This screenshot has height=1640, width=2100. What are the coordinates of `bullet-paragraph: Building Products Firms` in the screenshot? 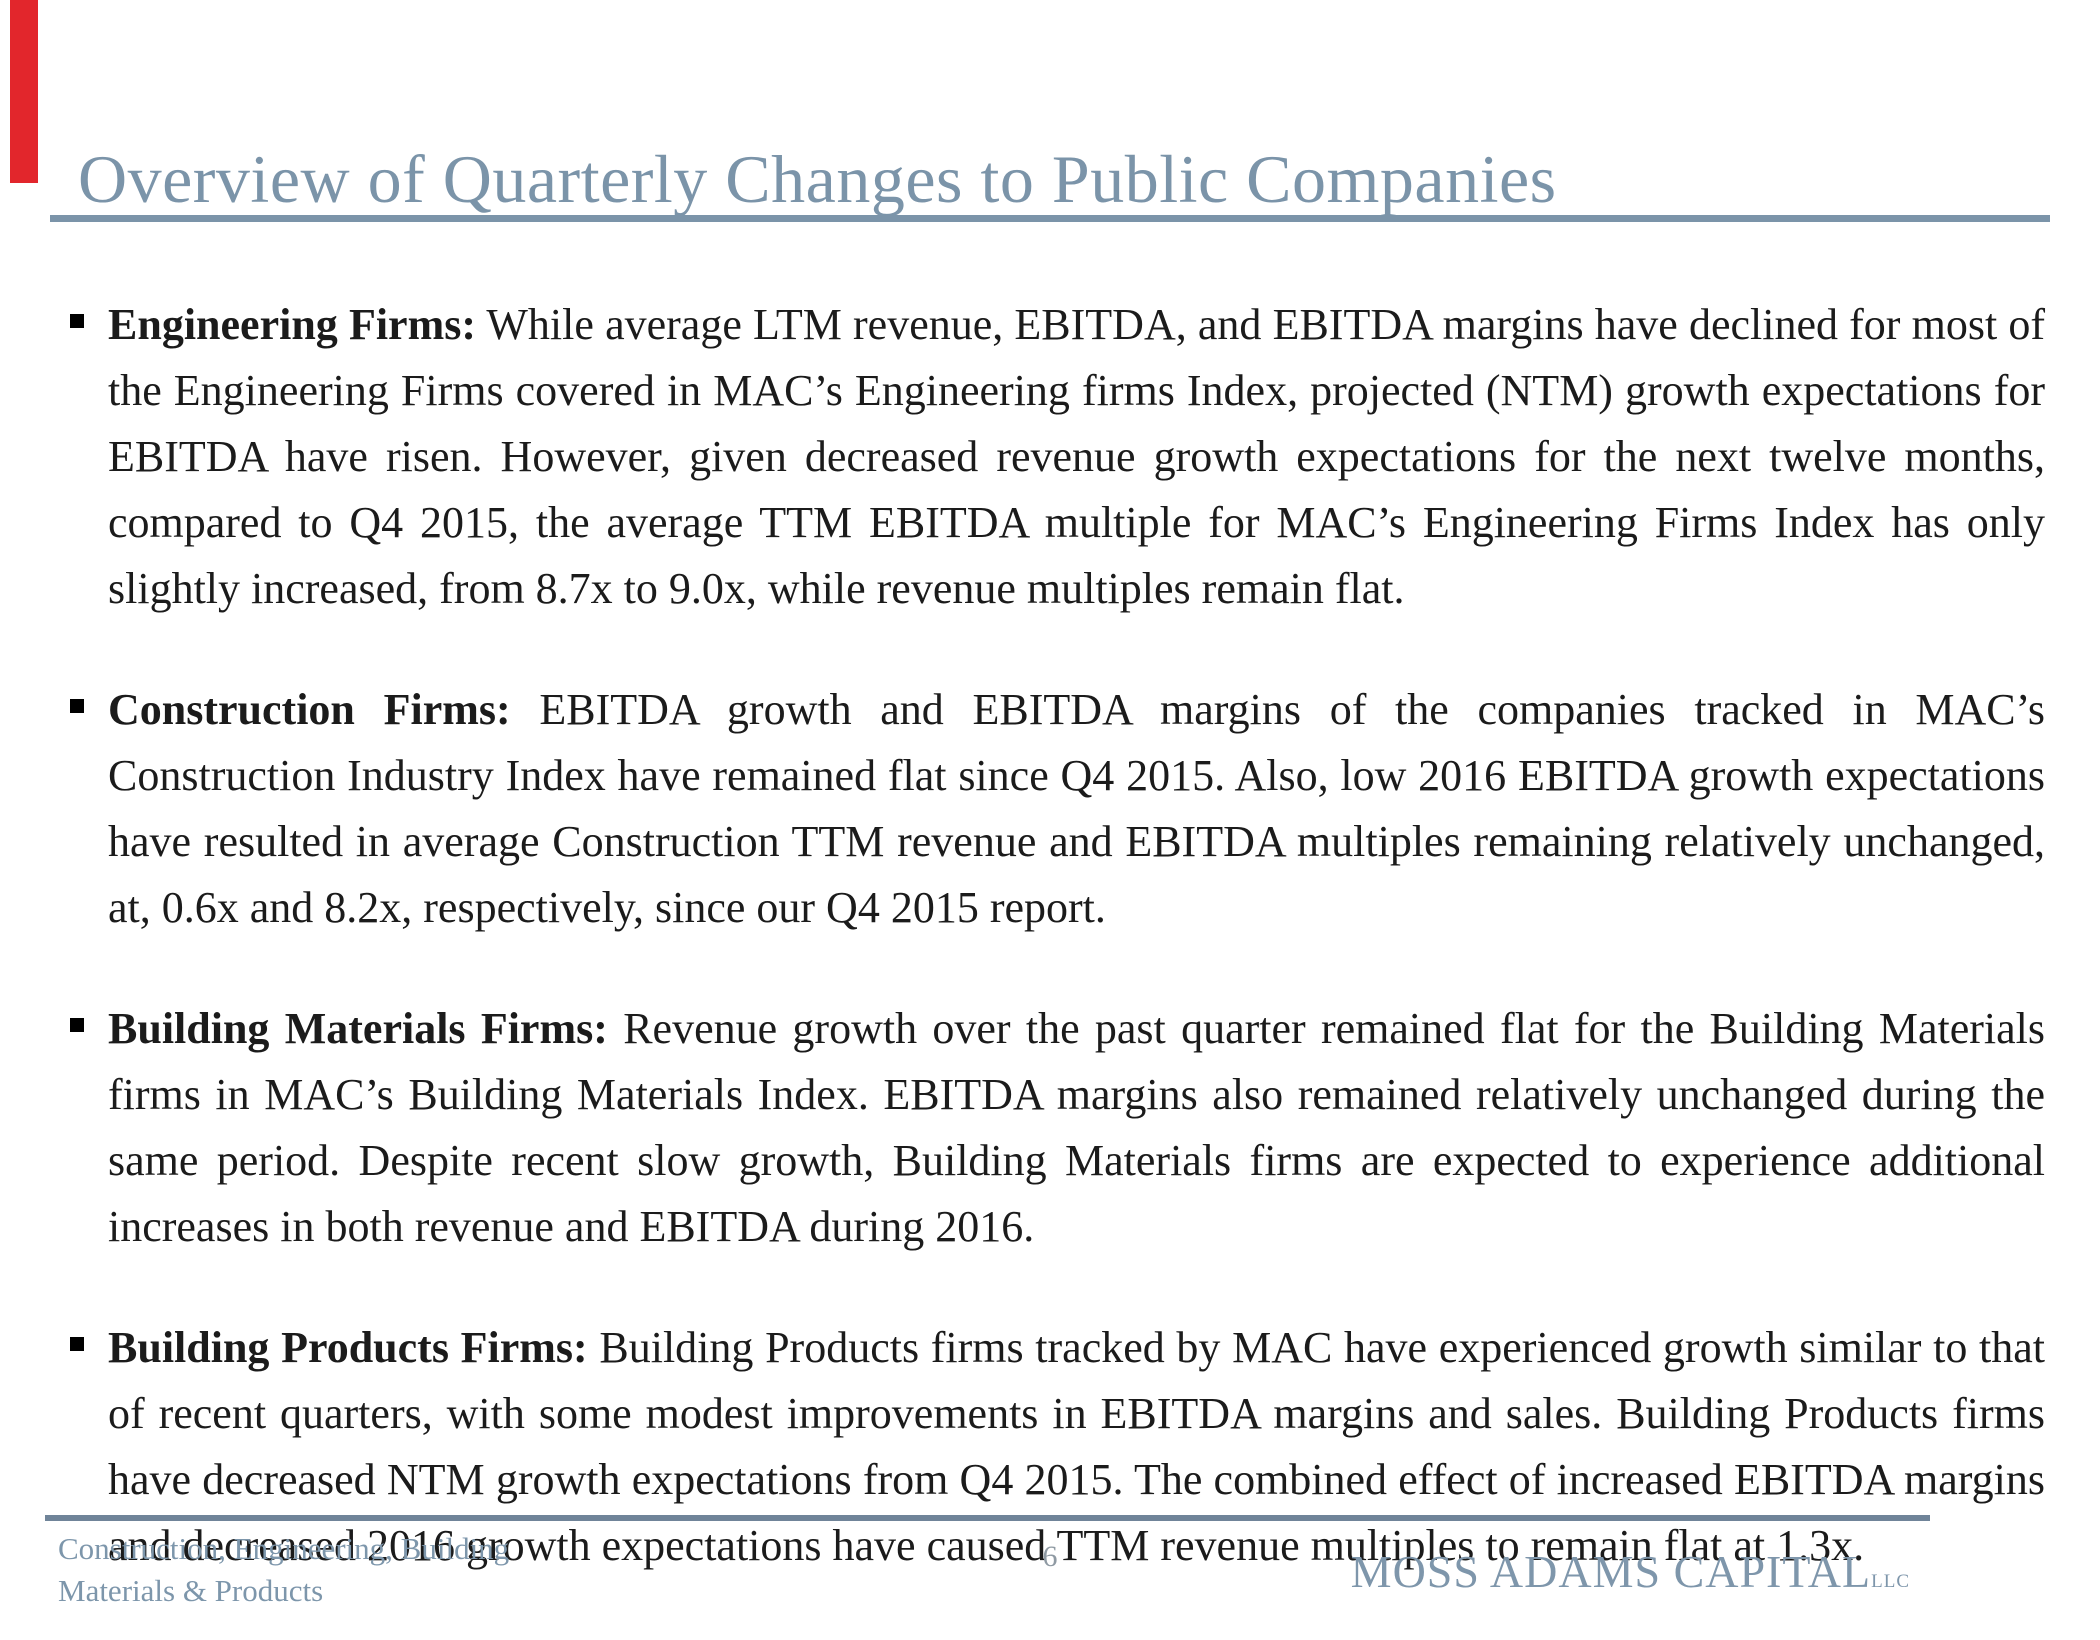 It's located at (1076, 1447).